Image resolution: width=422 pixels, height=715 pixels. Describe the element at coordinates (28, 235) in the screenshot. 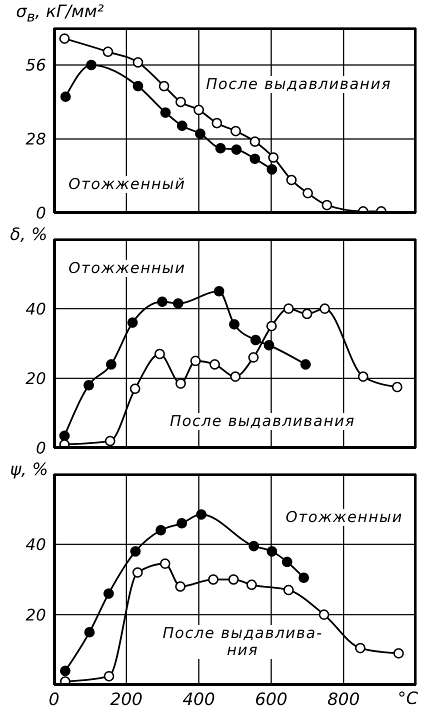

I see `y-axis-title: δ, %` at that location.